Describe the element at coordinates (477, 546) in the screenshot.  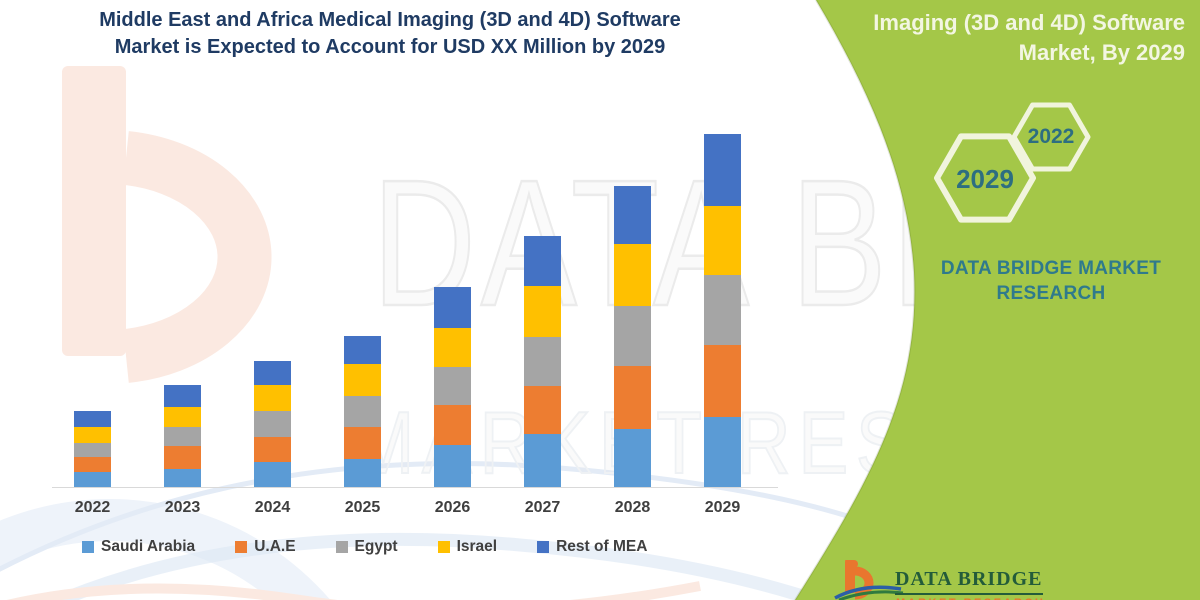
I see `legend-label-israel: Israel` at that location.